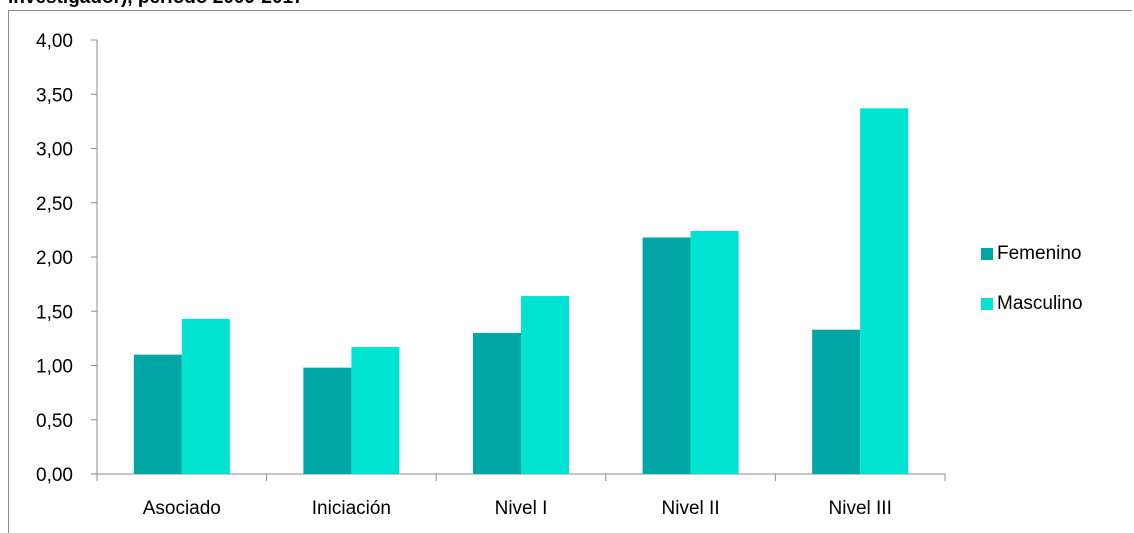 Image resolution: width=1134 pixels, height=533 pixels. Describe the element at coordinates (54, 258) in the screenshot. I see `y-tick-label: 2,00` at that location.